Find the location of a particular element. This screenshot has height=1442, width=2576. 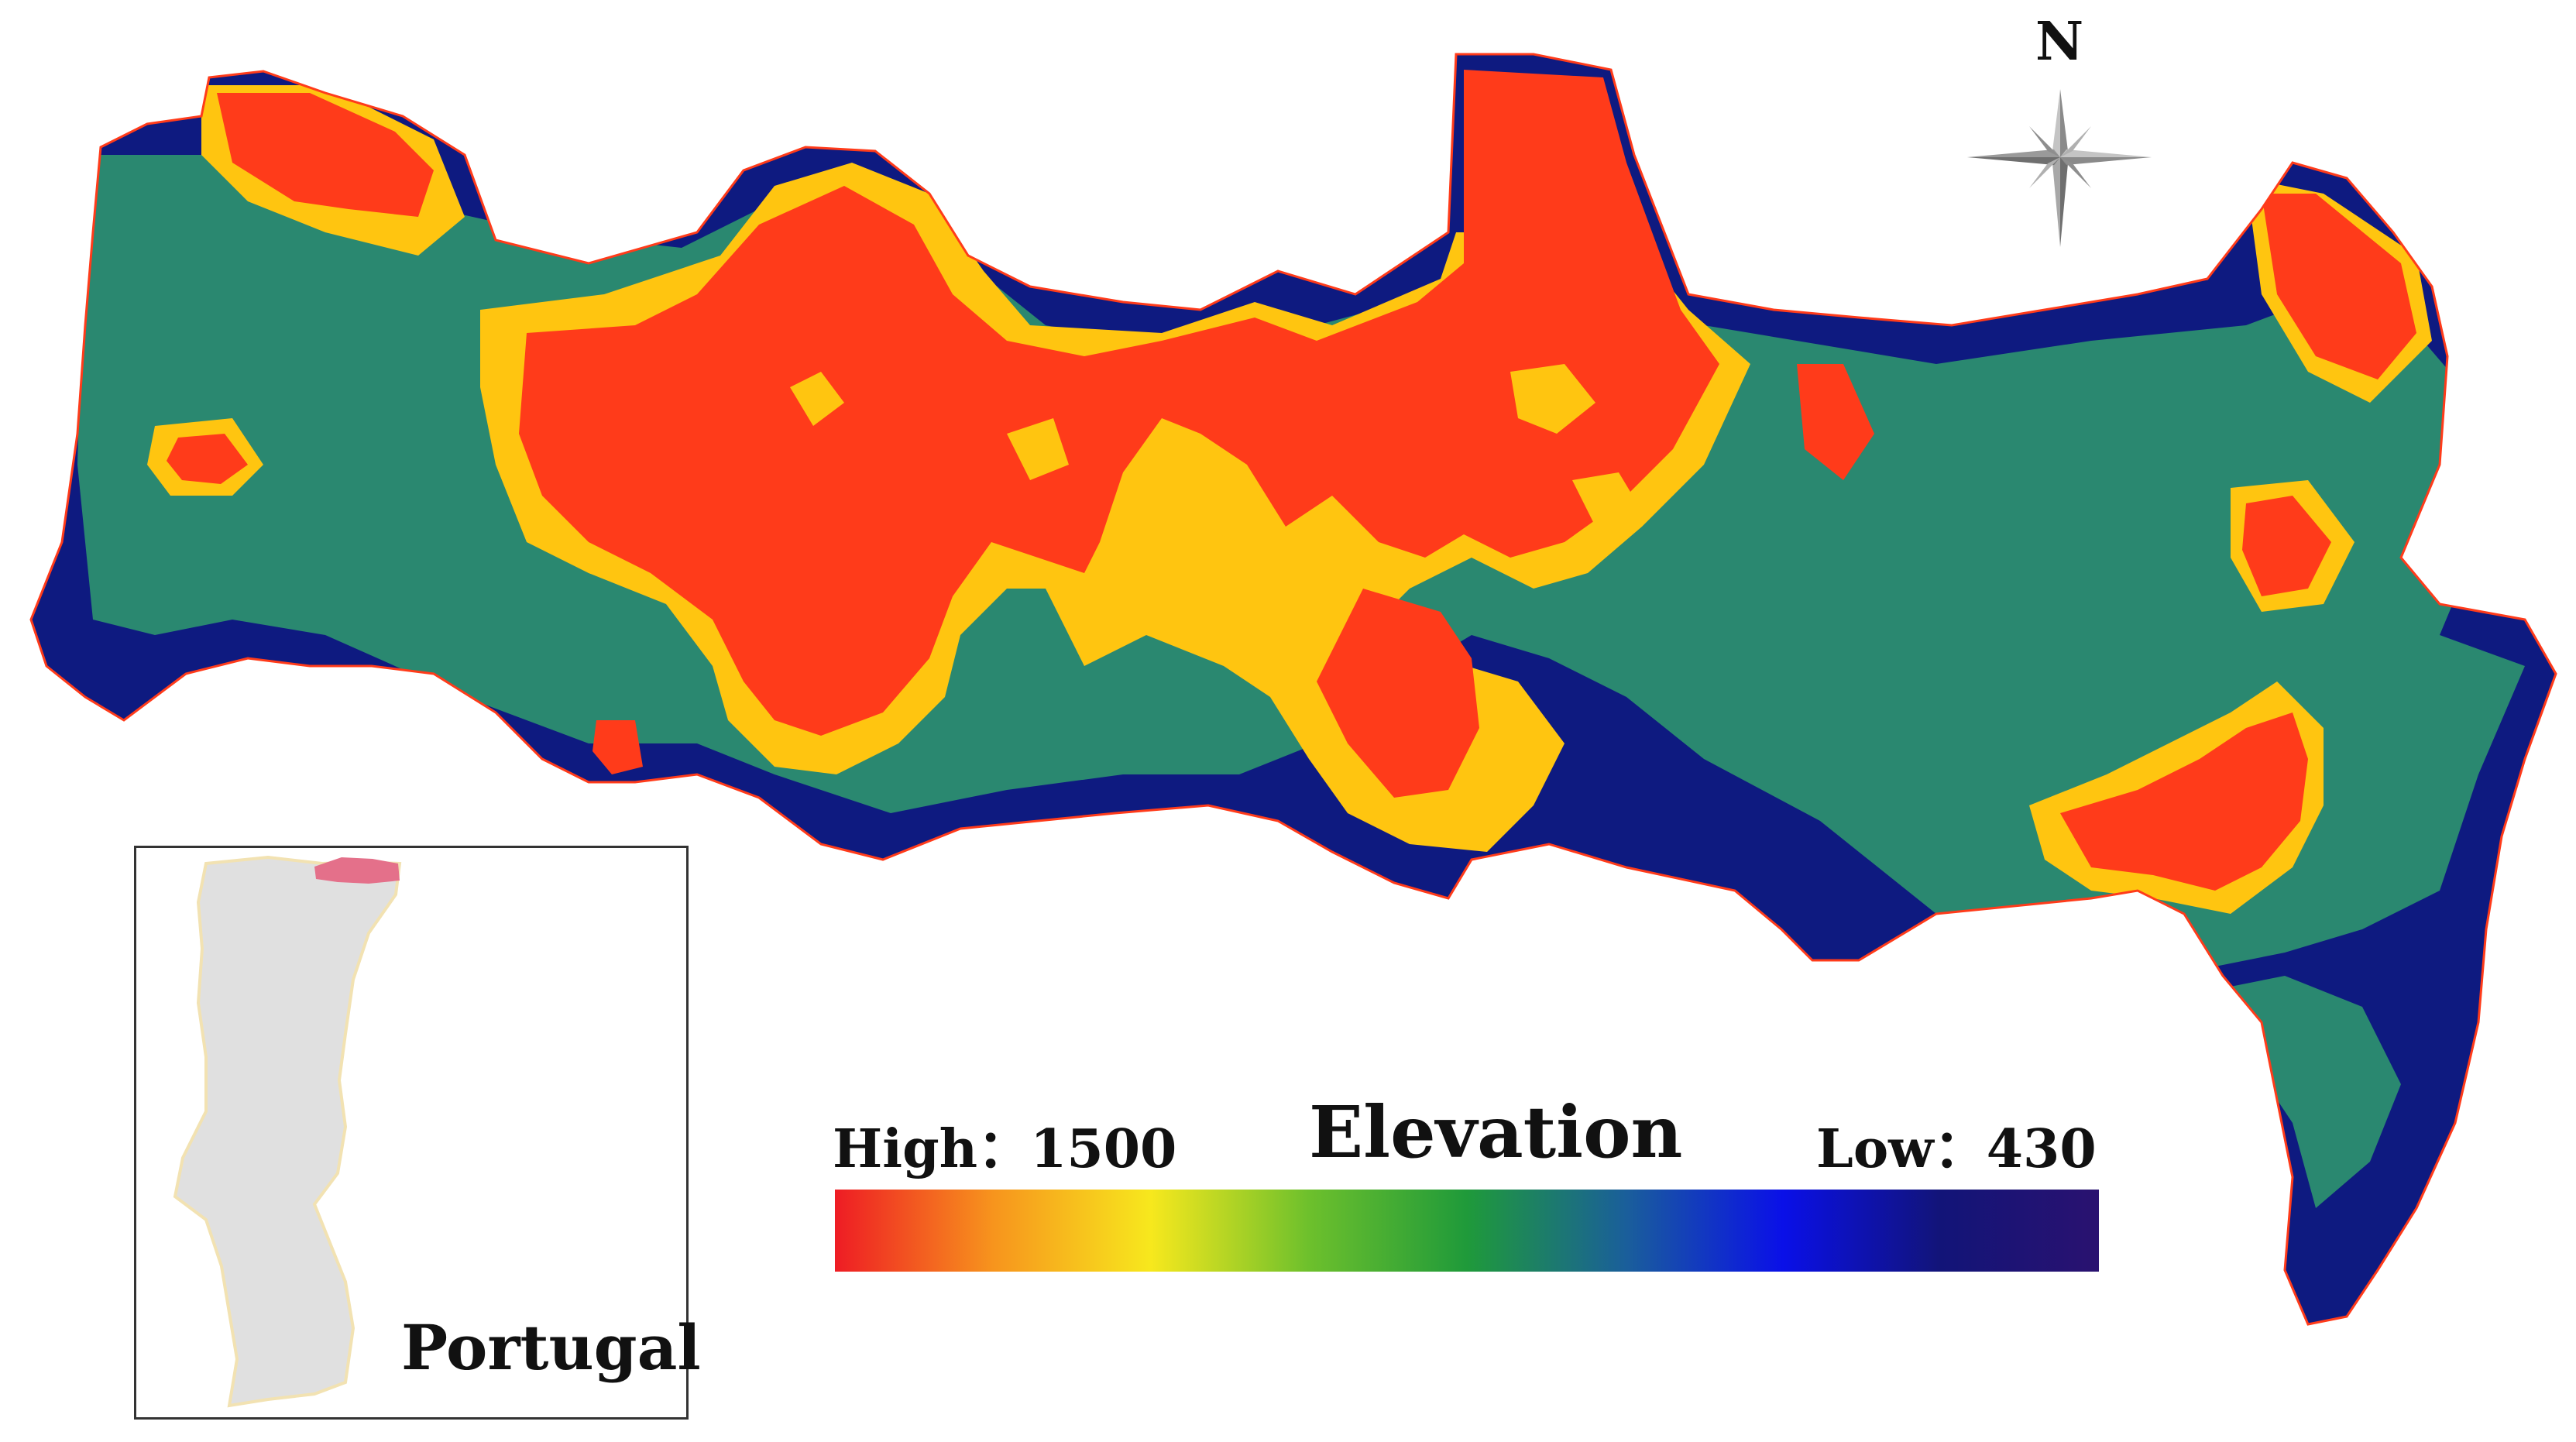

legend-title: Elevation is located at coordinates (1496, 1132).